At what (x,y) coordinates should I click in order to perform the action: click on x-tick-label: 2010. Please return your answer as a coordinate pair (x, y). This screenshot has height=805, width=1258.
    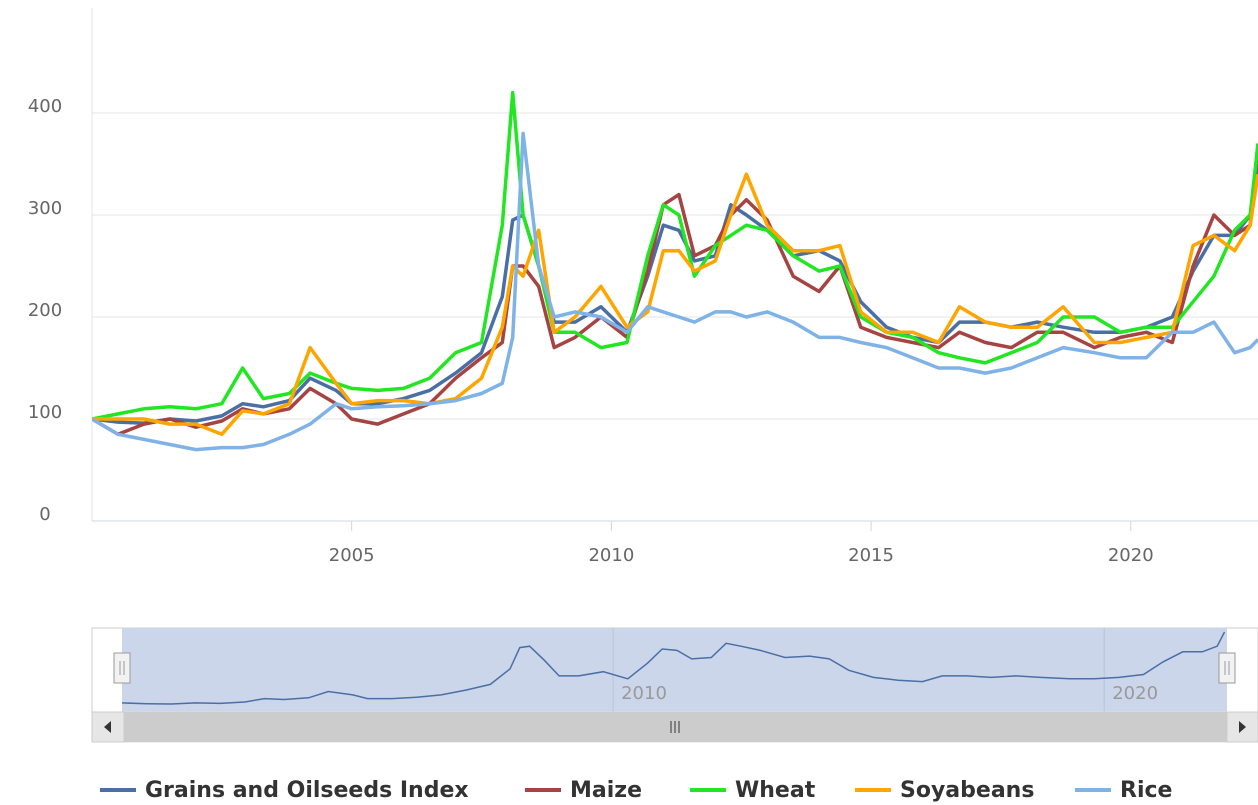
    Looking at the image, I should click on (611, 555).